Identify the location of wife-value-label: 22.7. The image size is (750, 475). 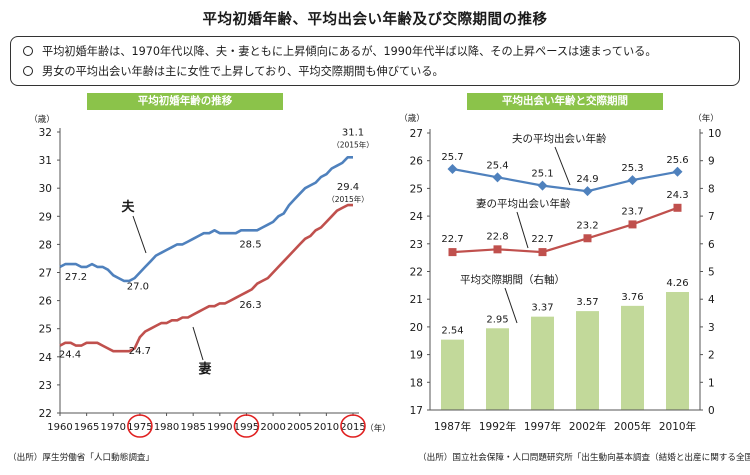
(542, 239).